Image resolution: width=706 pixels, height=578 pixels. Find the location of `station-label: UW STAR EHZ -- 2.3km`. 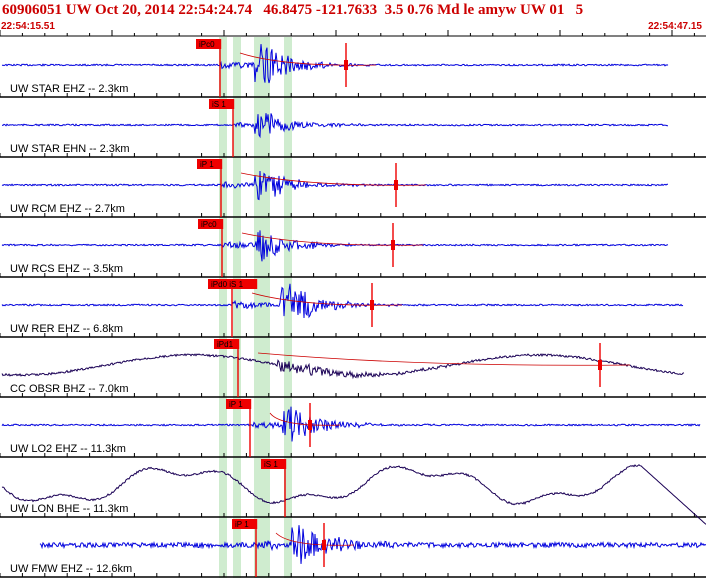

station-label: UW STAR EHZ -- 2.3km is located at coordinates (69, 89).